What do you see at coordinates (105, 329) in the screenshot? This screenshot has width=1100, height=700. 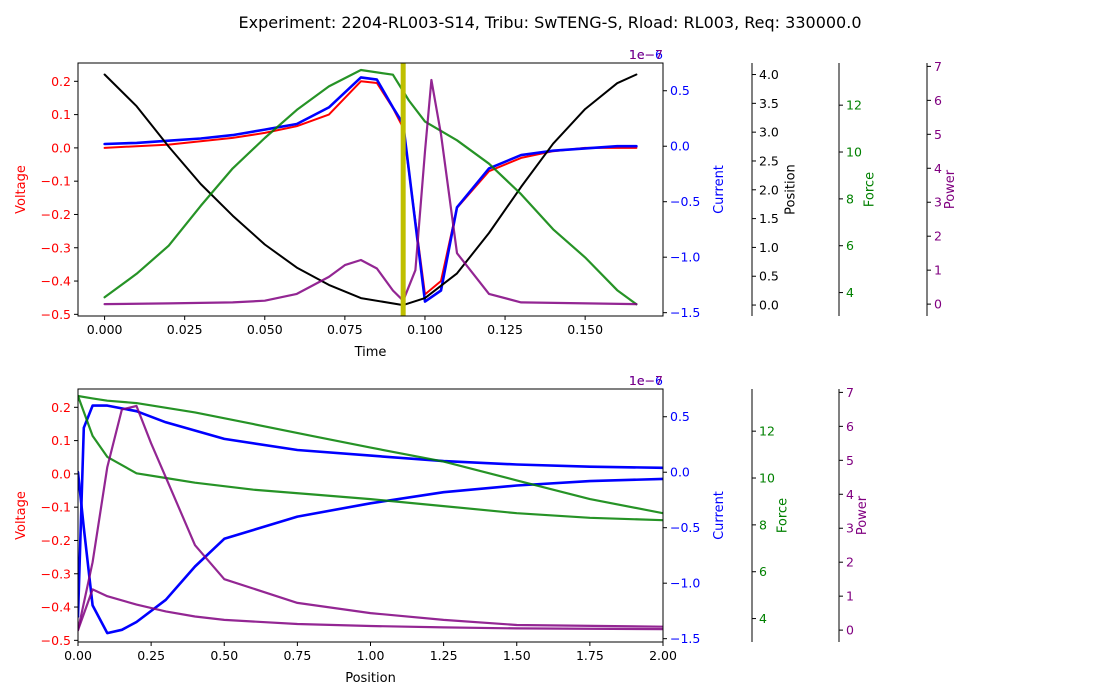 I see `x-tick-label: 0.000` at bounding box center [105, 329].